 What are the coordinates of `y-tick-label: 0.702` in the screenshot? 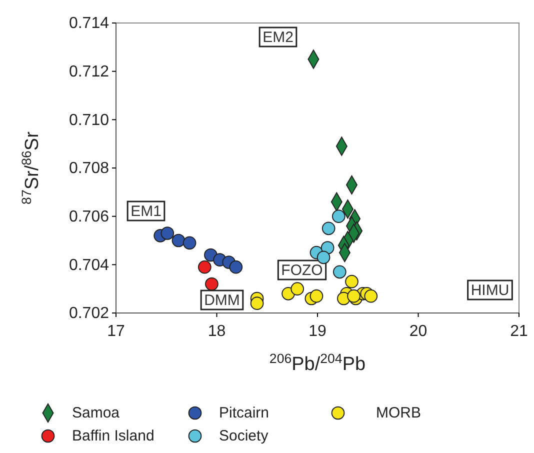 It's located at (89, 313).